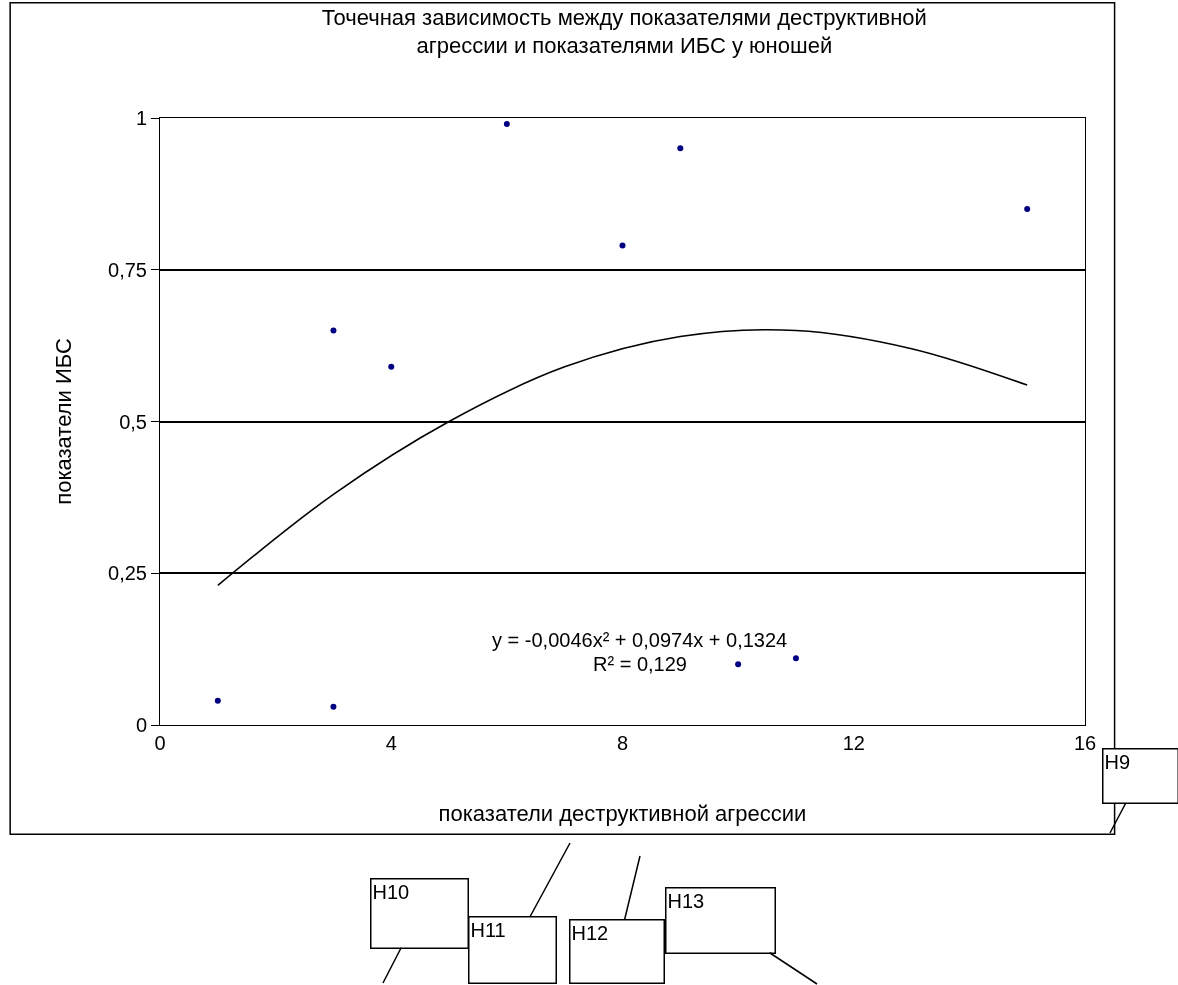  I want to click on x-tick-label: 0, so click(160, 743).